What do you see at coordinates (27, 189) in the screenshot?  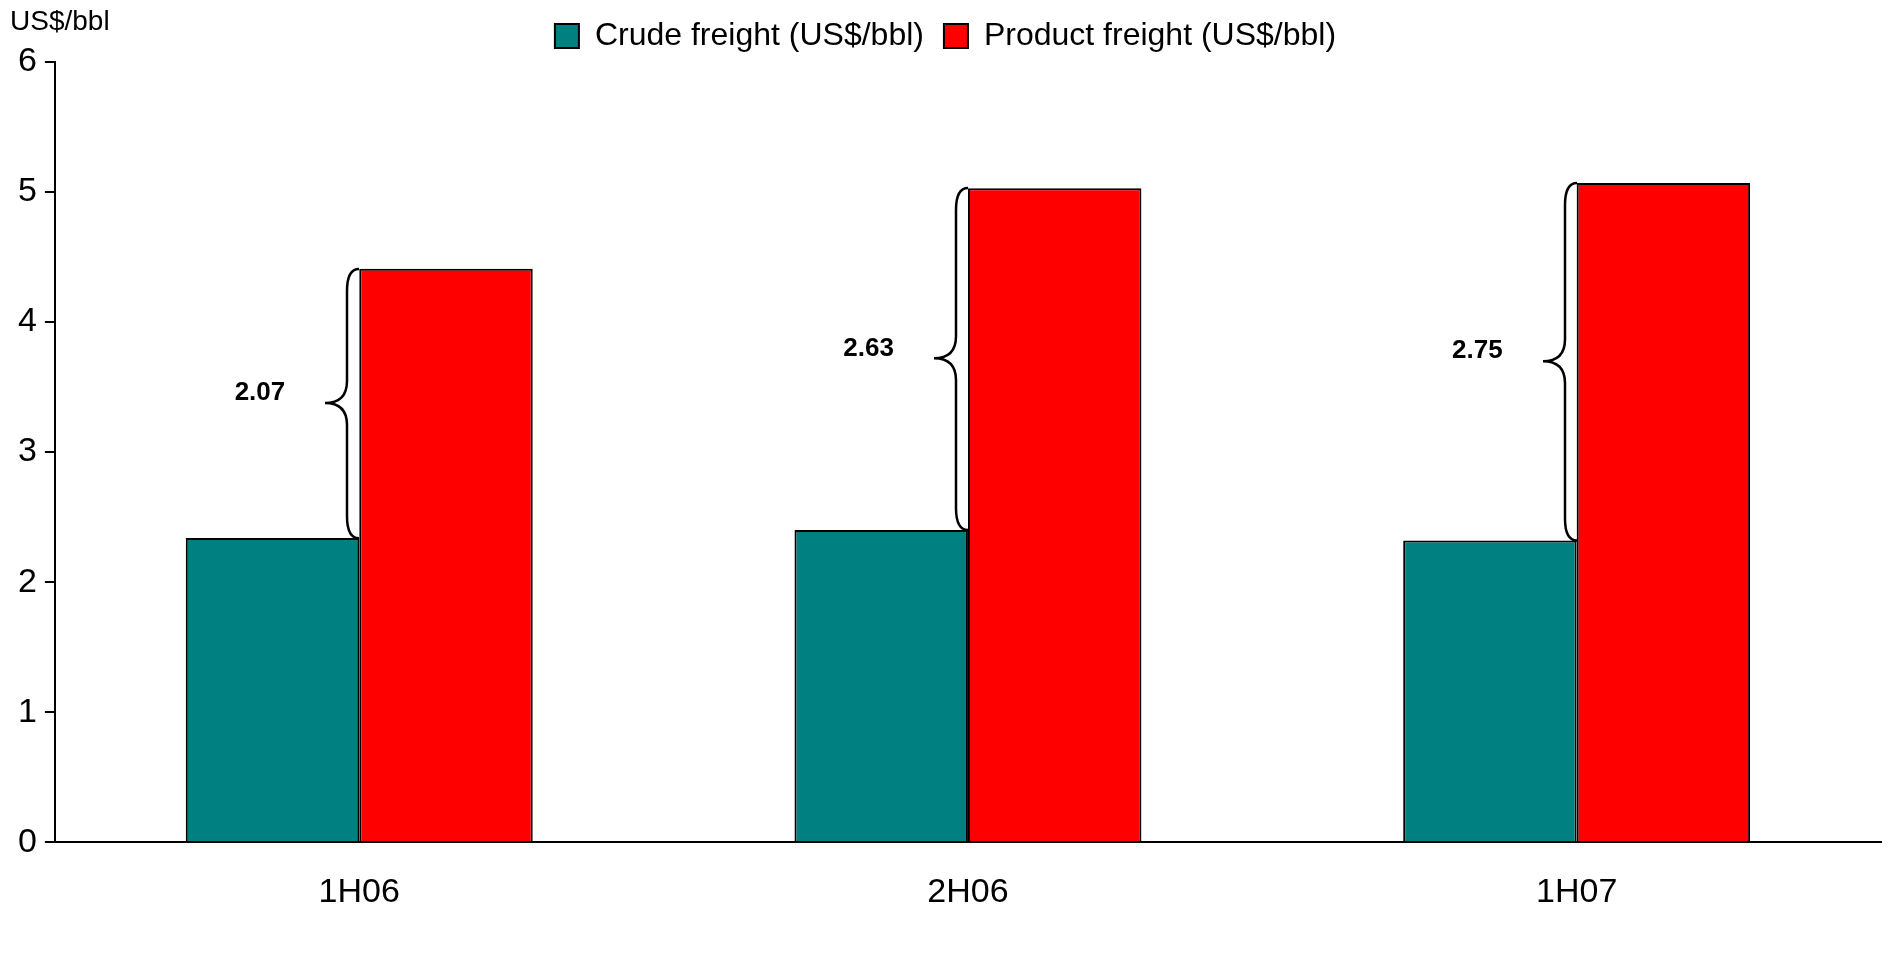 I see `y-tick-label: 5` at bounding box center [27, 189].